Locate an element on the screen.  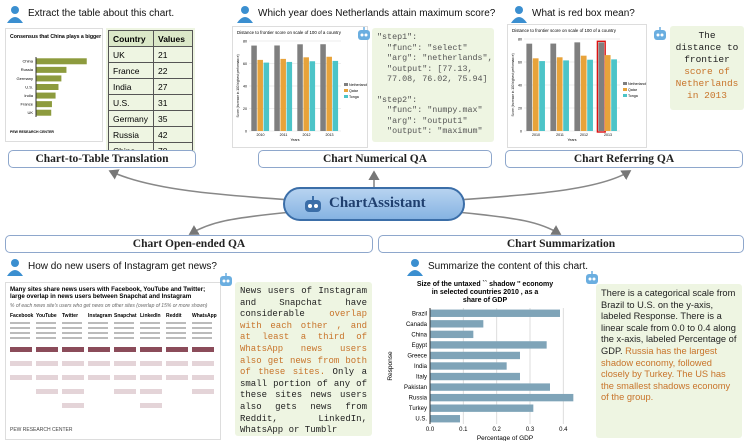
response-line: 77.08, 76.02, 75.94] is located at coordinates (432, 79).